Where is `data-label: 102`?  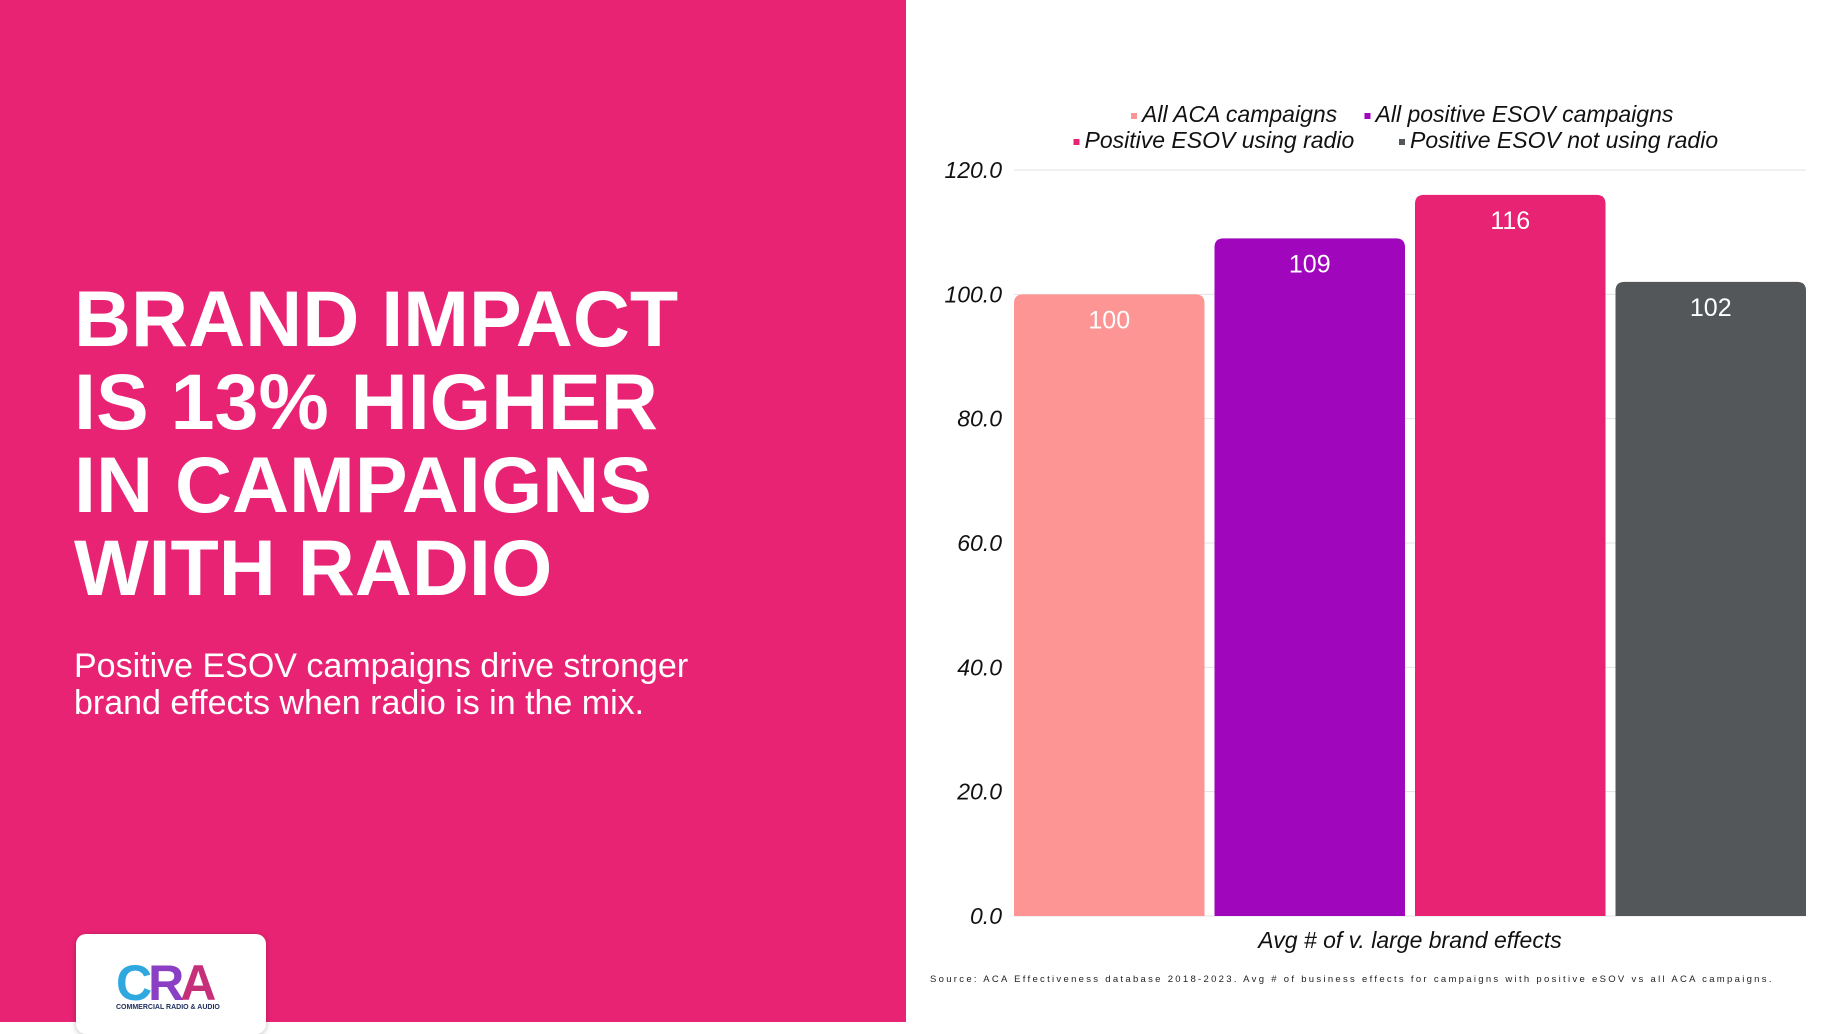
data-label: 102 is located at coordinates (1711, 308).